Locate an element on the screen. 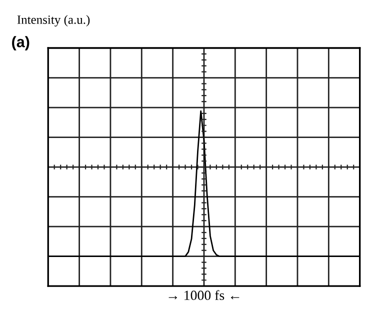  chart-title: (a) is located at coordinates (21, 43).